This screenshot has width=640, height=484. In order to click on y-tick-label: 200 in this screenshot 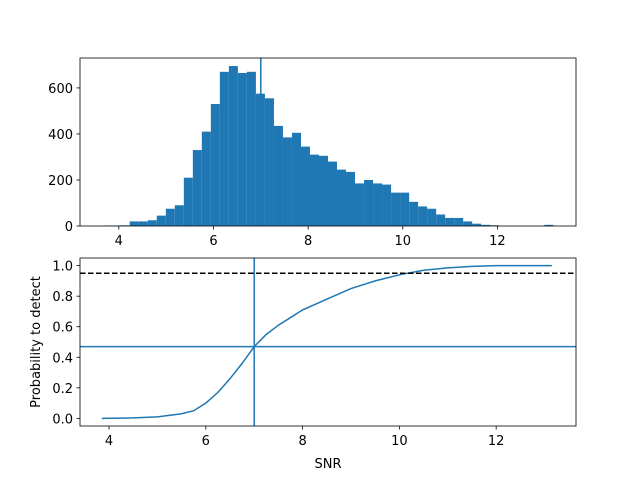, I will do `click(60, 181)`.